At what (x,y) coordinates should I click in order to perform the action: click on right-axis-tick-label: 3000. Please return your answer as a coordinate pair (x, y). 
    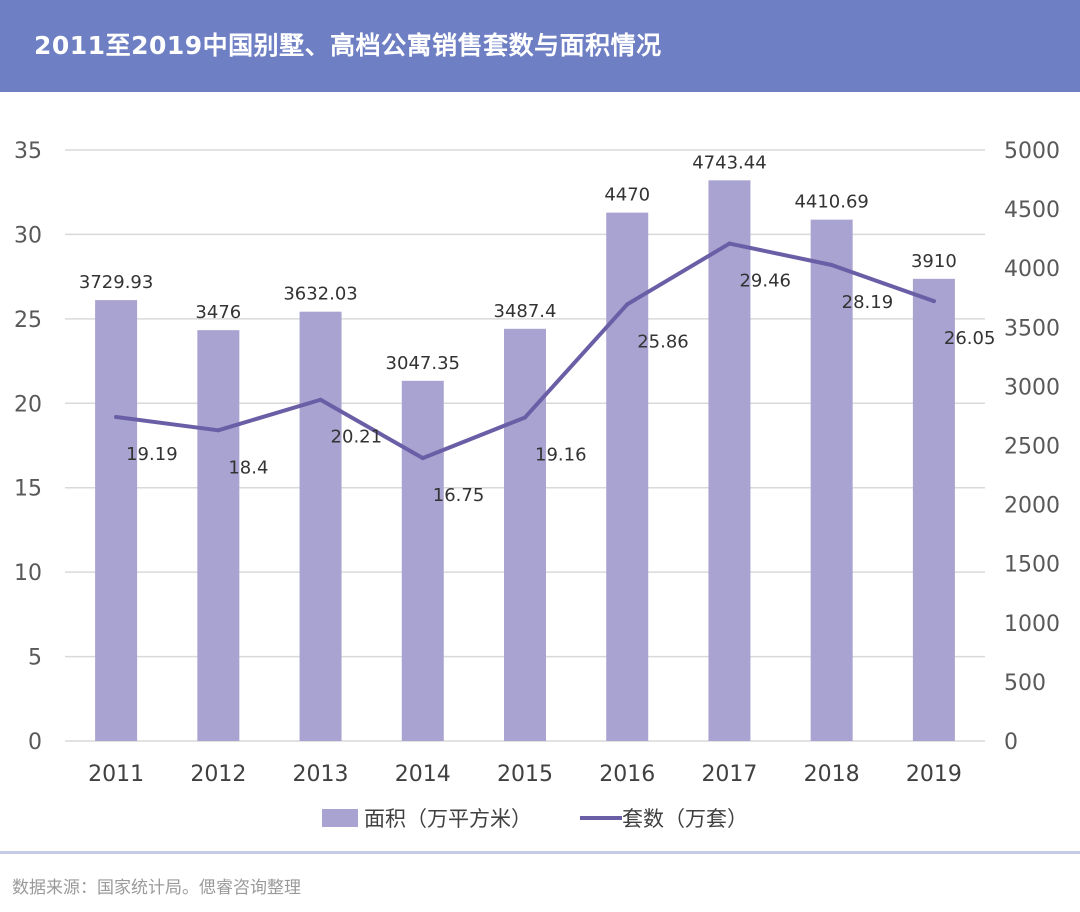
    Looking at the image, I should click on (1032, 387).